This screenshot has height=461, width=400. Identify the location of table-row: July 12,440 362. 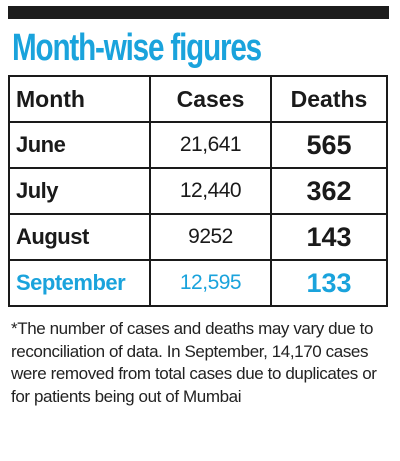
(198, 191).